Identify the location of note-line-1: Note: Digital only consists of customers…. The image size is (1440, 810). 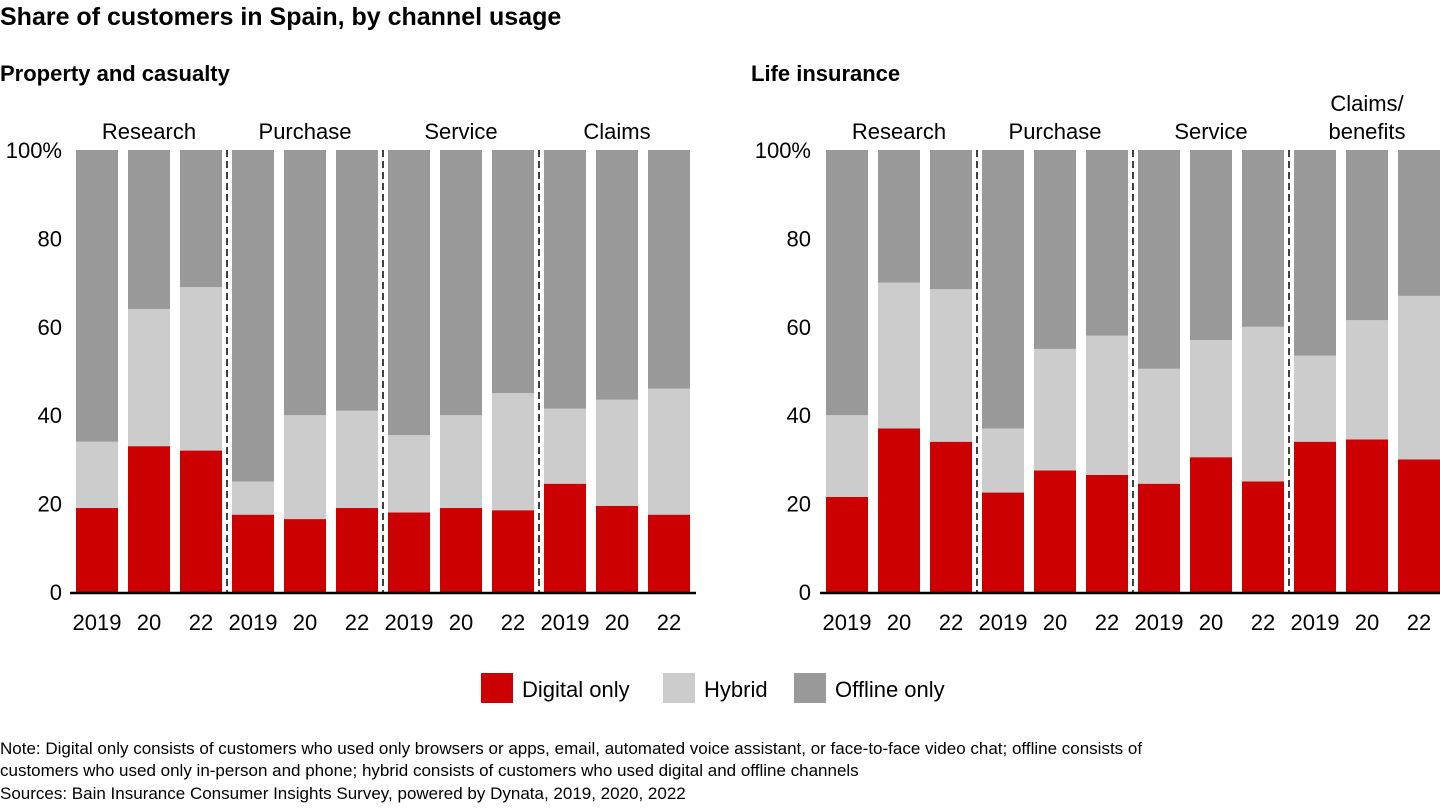
(571, 748).